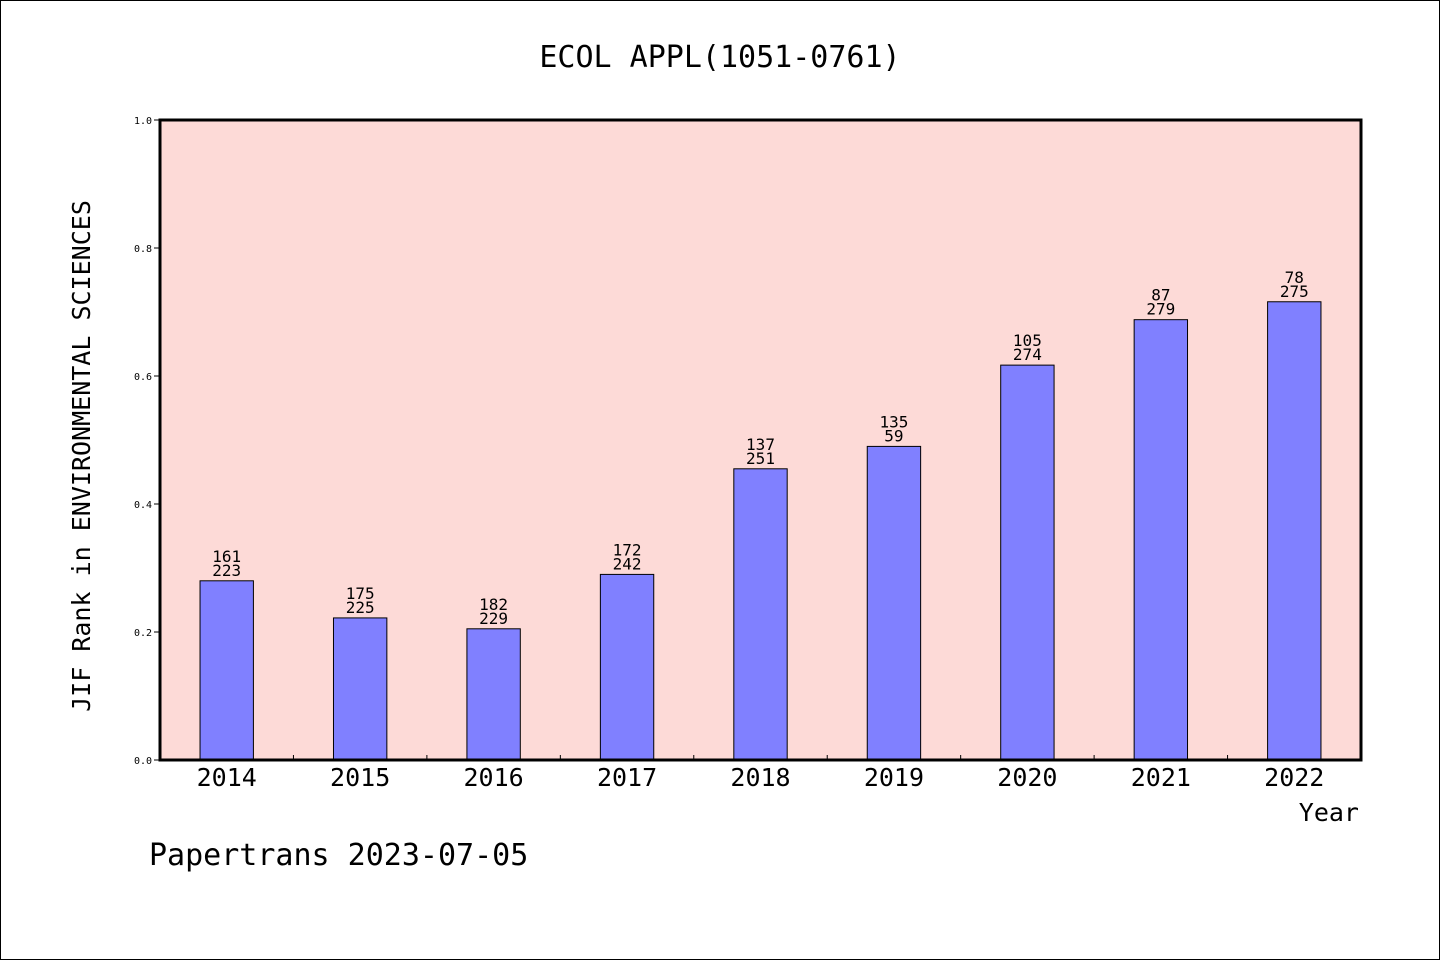  What do you see at coordinates (893, 421) in the screenshot?
I see `rank-label: 135` at bounding box center [893, 421].